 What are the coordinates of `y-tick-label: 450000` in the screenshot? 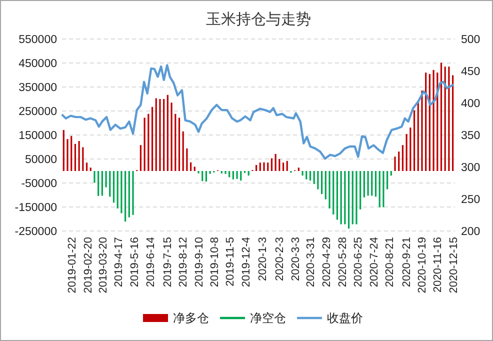 It's located at (37, 64).